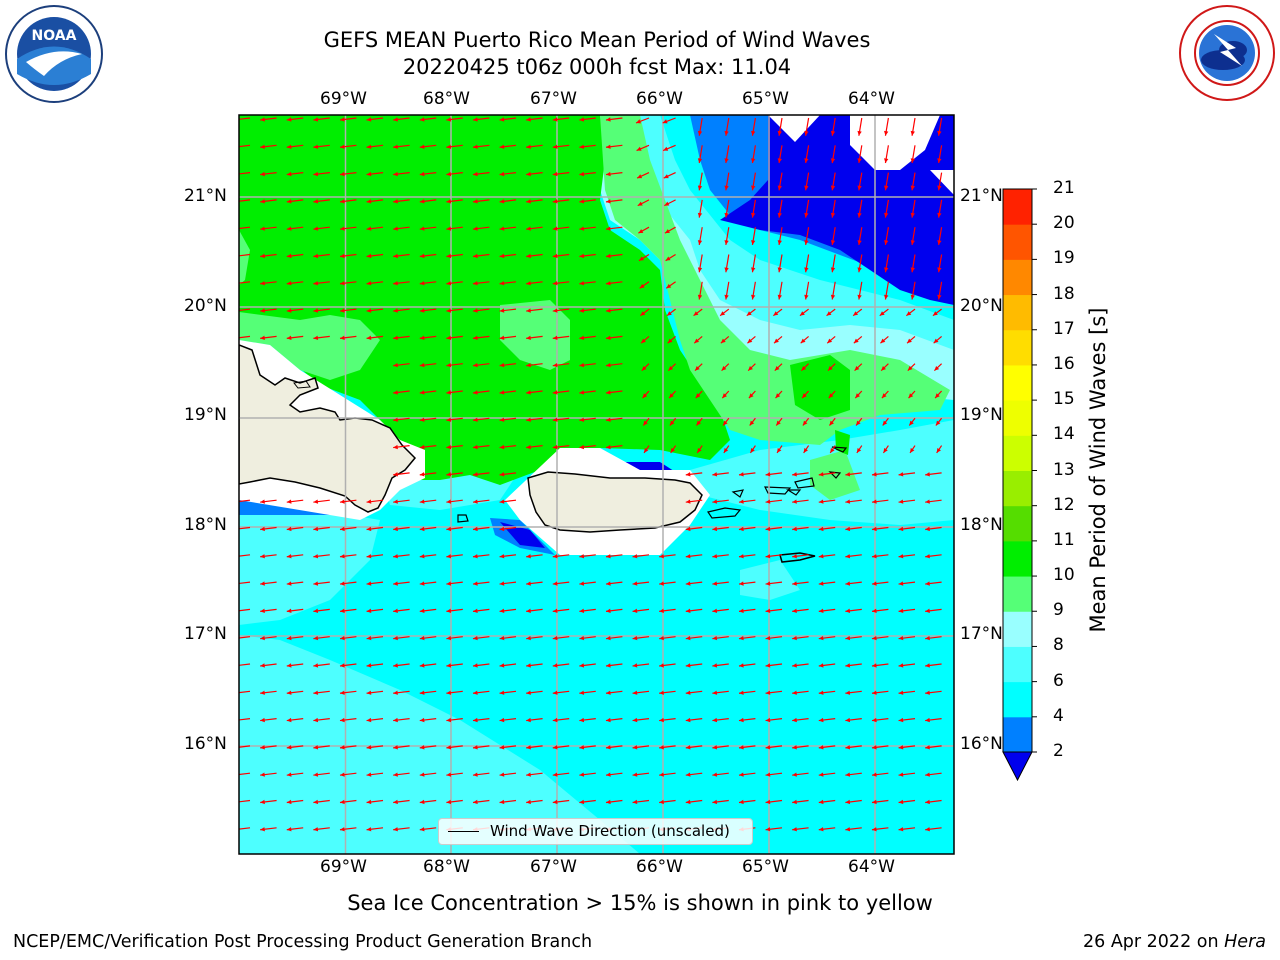 This screenshot has height=960, width=1280. I want to click on colorbar-tick-label: 4, so click(1058, 715).